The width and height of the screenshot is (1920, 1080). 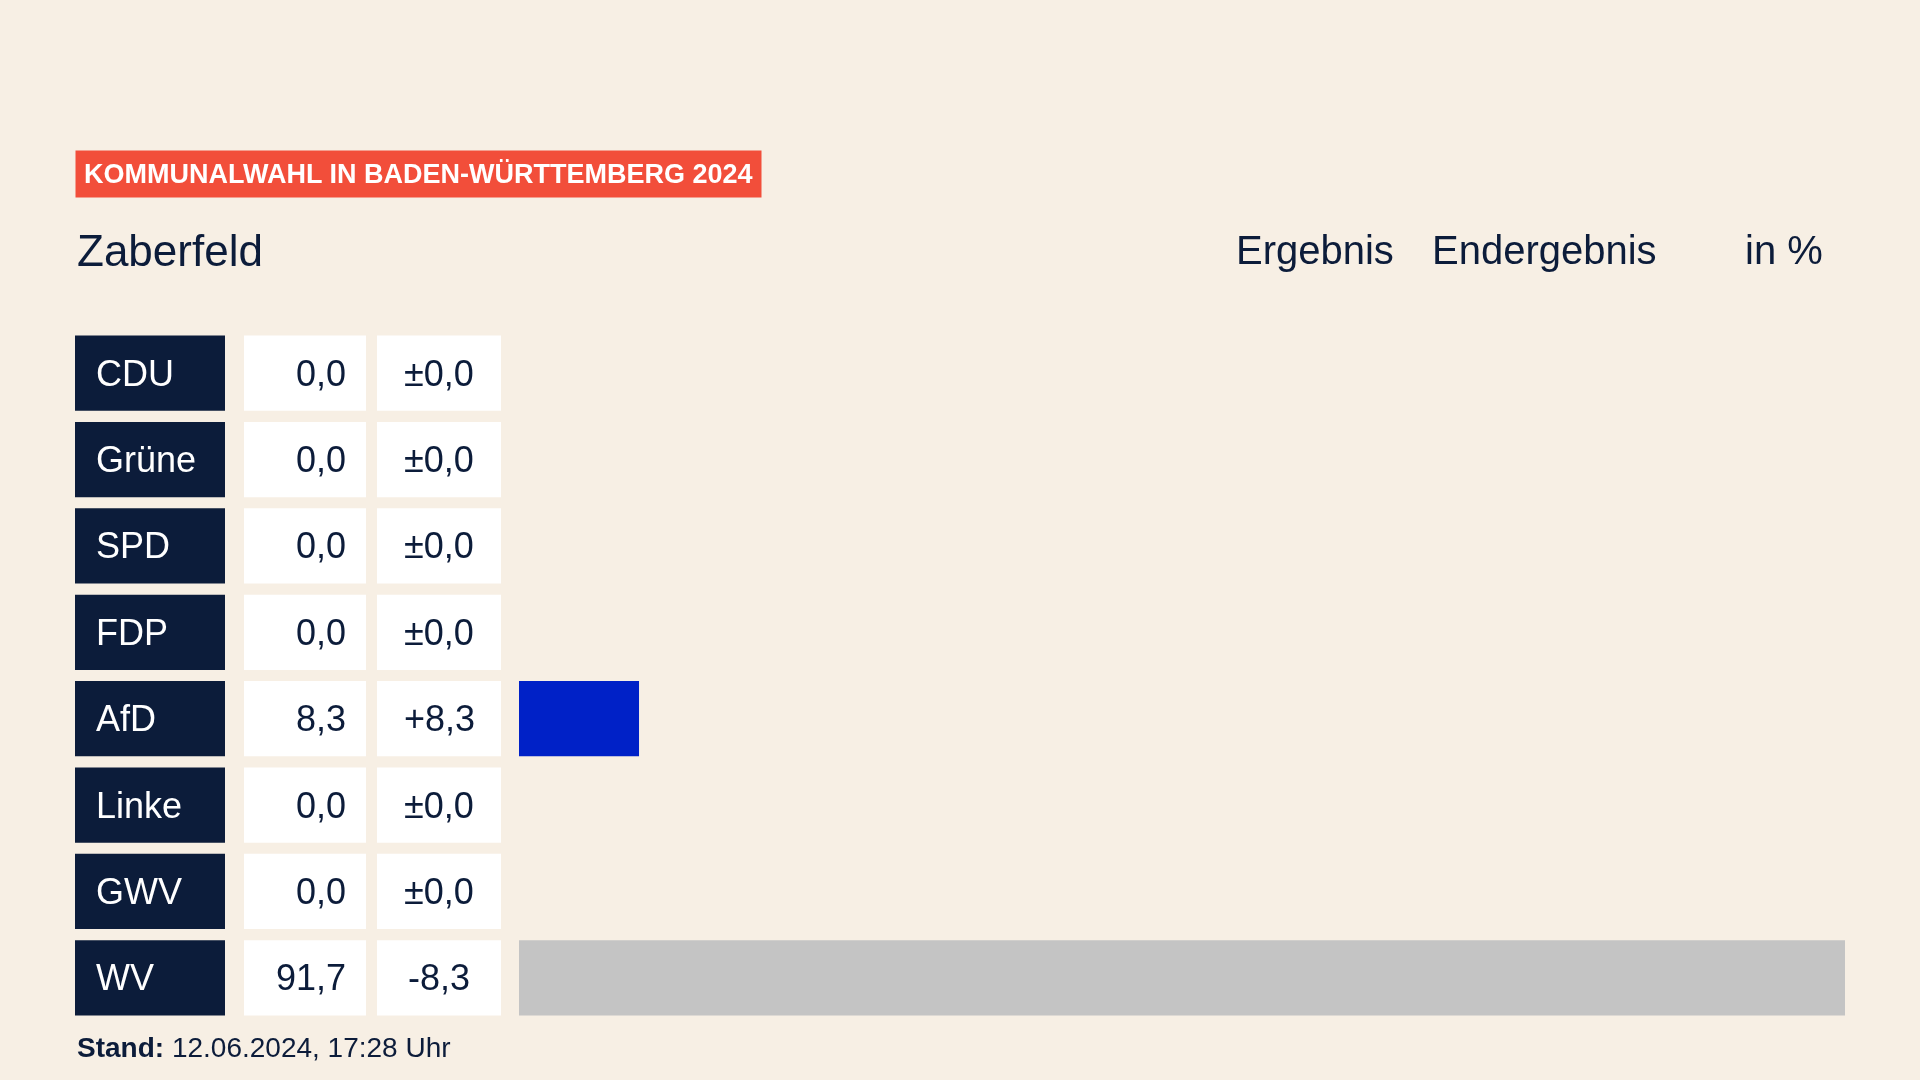 I want to click on text: in %, so click(x=1784, y=250).